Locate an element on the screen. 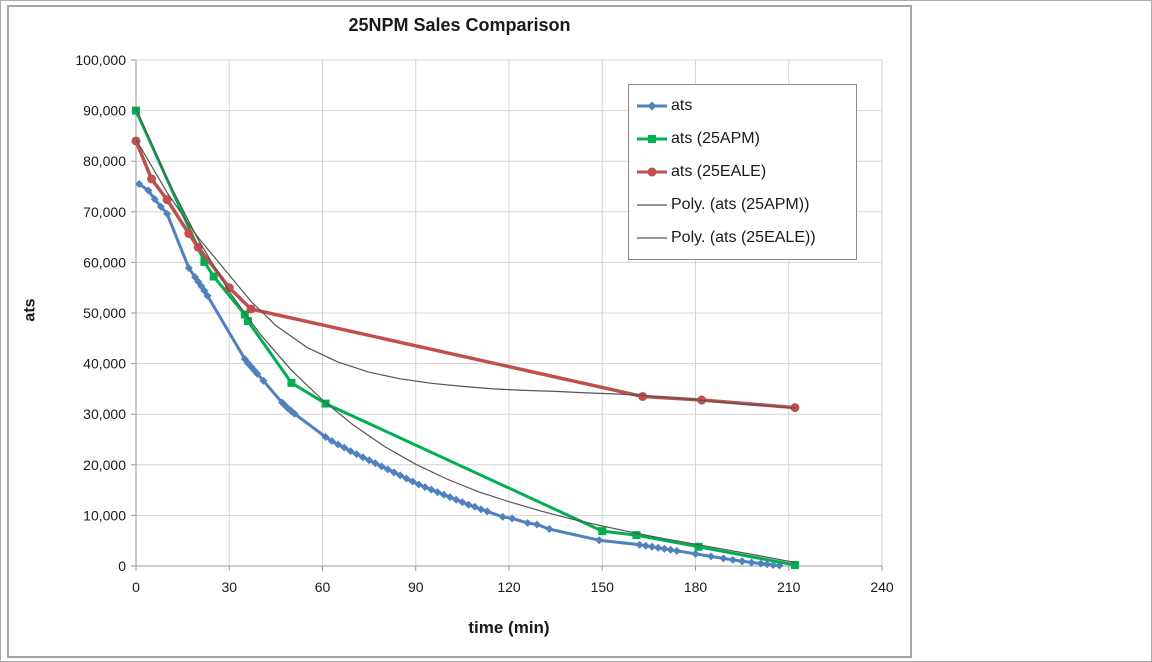 The image size is (1152, 662). svg-text: 40,000 is located at coordinates (104, 364).